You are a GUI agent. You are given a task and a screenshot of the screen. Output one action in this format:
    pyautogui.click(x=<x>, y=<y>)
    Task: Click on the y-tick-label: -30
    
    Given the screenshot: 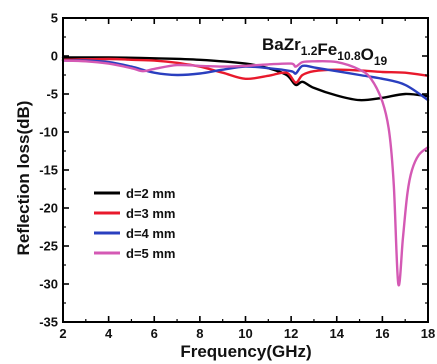 What is the action you would take?
    pyautogui.click(x=48, y=284)
    